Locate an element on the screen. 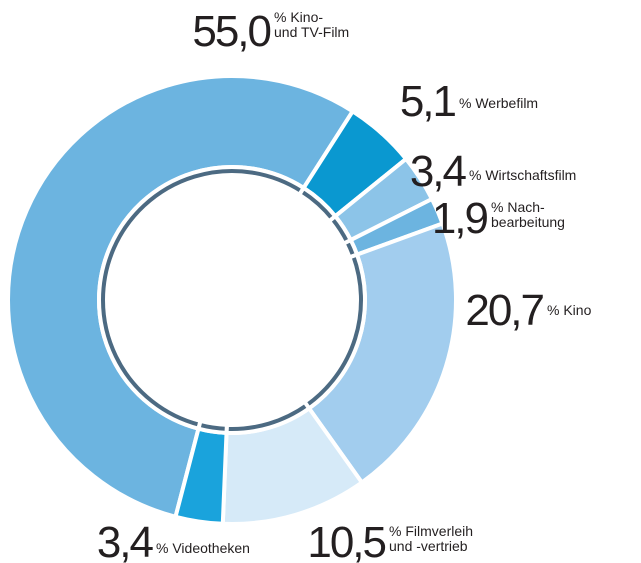 This screenshot has width=641, height=563. category-label: % Nach-bearbeitung is located at coordinates (528, 214).